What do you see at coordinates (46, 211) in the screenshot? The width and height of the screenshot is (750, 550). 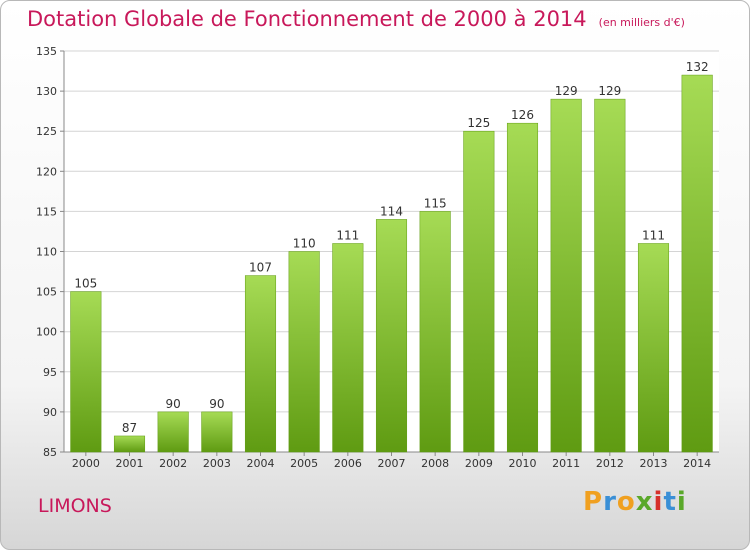 I see `y-tick-label: 115` at bounding box center [46, 211].